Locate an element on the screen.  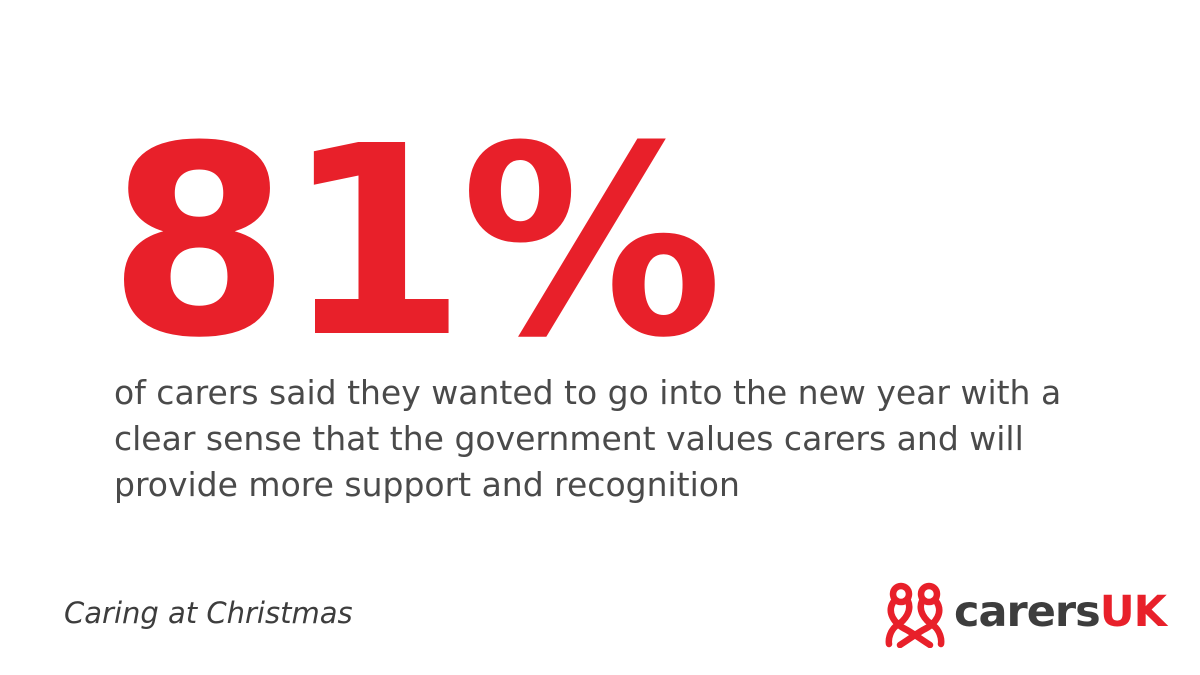
campaign-label: Caring at Christmas is located at coordinates (208, 613).